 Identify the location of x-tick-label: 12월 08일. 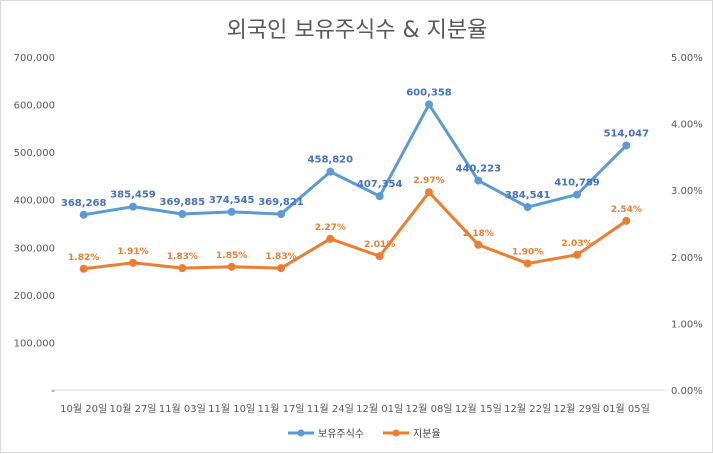
(428, 409).